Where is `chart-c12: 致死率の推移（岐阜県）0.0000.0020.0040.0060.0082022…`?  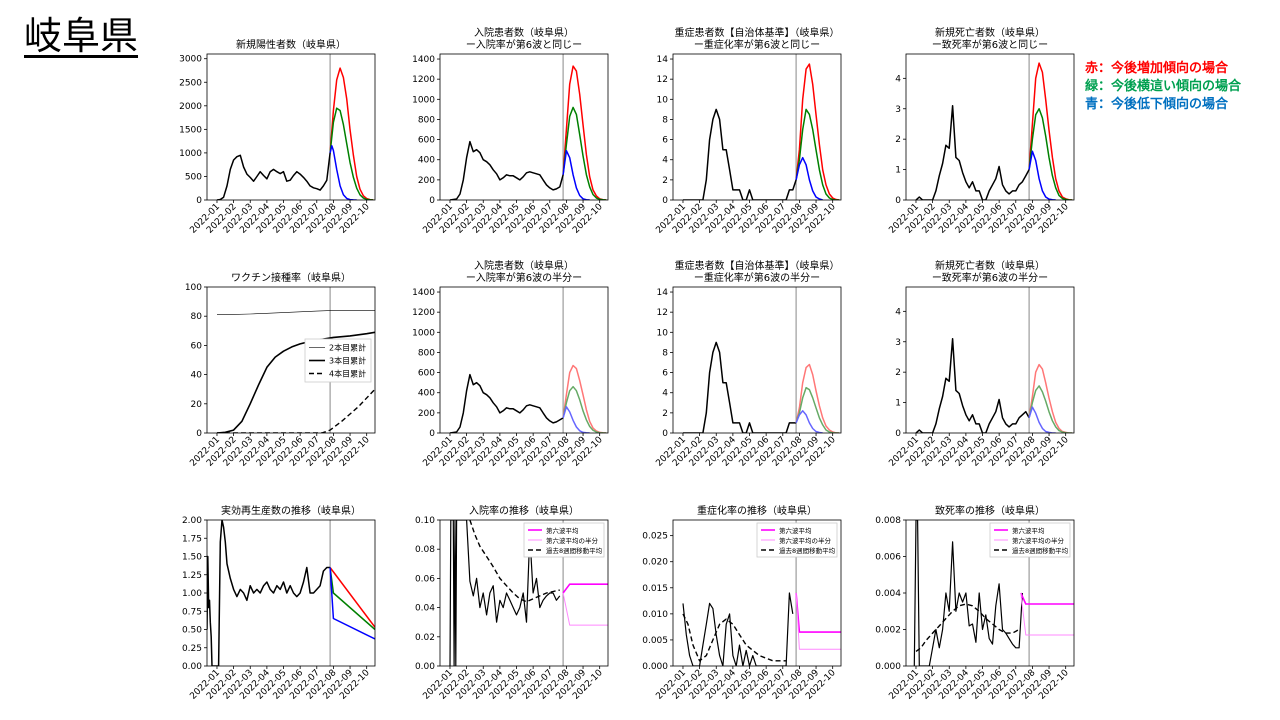 chart-c12: 致死率の推移（岐阜県）0.0000.0020.0040.0060.0082022… is located at coordinates (975, 603).